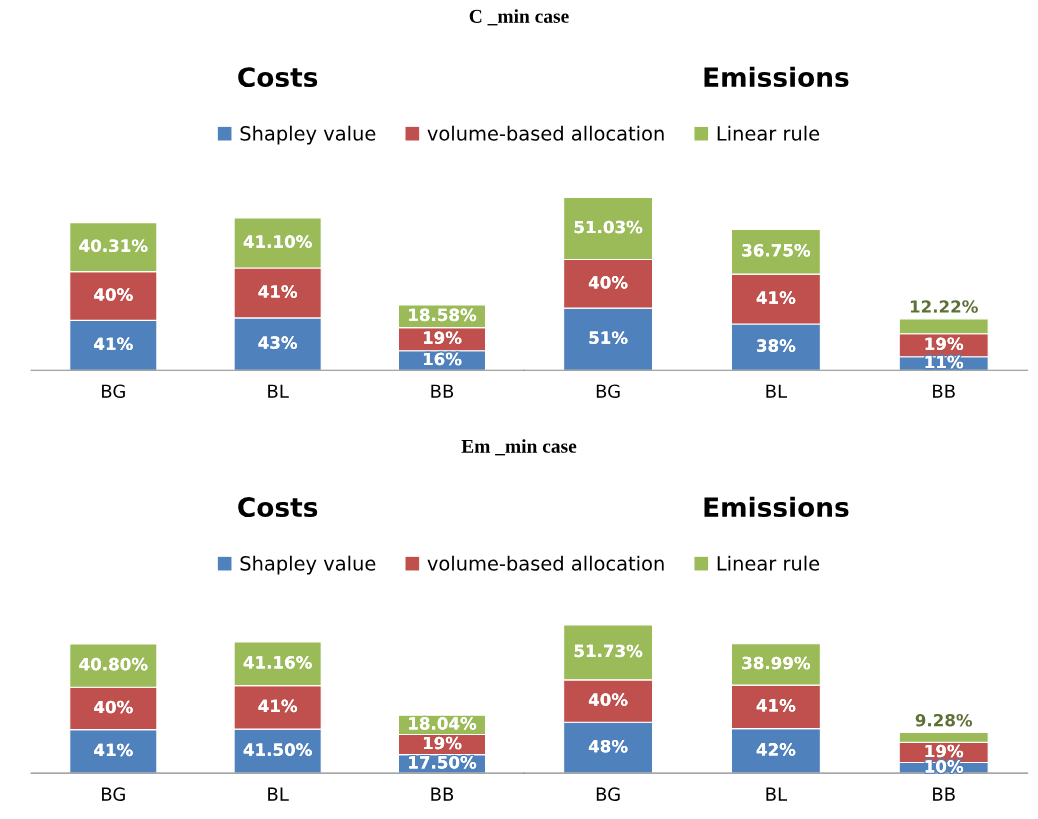 The width and height of the screenshot is (1038, 819). I want to click on data-label: 48%, so click(608, 746).